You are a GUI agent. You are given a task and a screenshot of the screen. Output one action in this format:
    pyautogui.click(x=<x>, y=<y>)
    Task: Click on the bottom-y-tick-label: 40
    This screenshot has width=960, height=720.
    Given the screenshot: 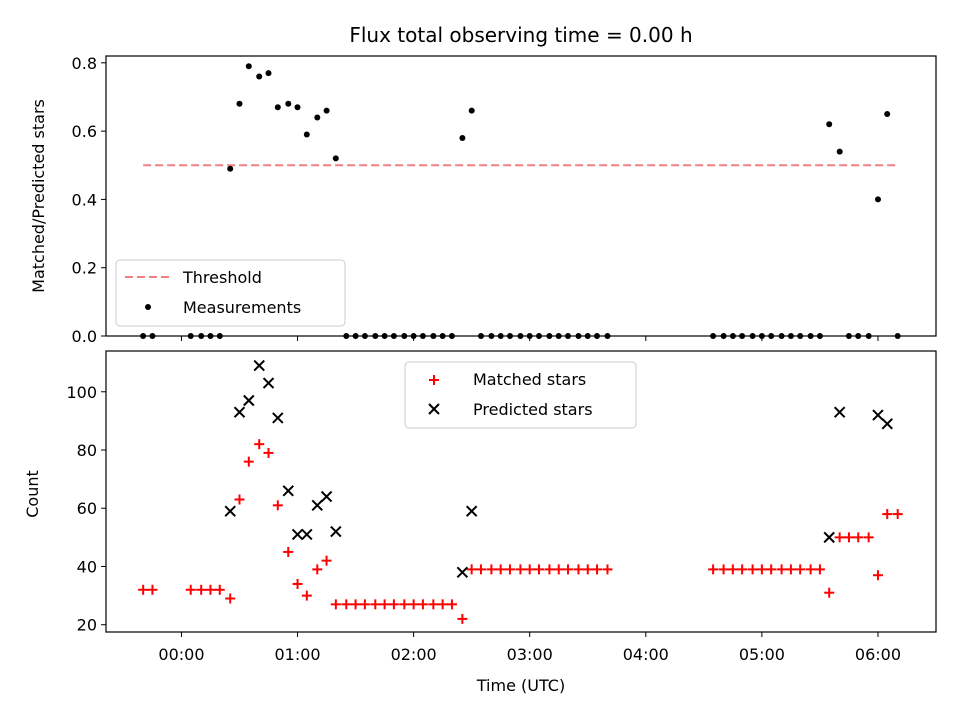 What is the action you would take?
    pyautogui.click(x=87, y=566)
    